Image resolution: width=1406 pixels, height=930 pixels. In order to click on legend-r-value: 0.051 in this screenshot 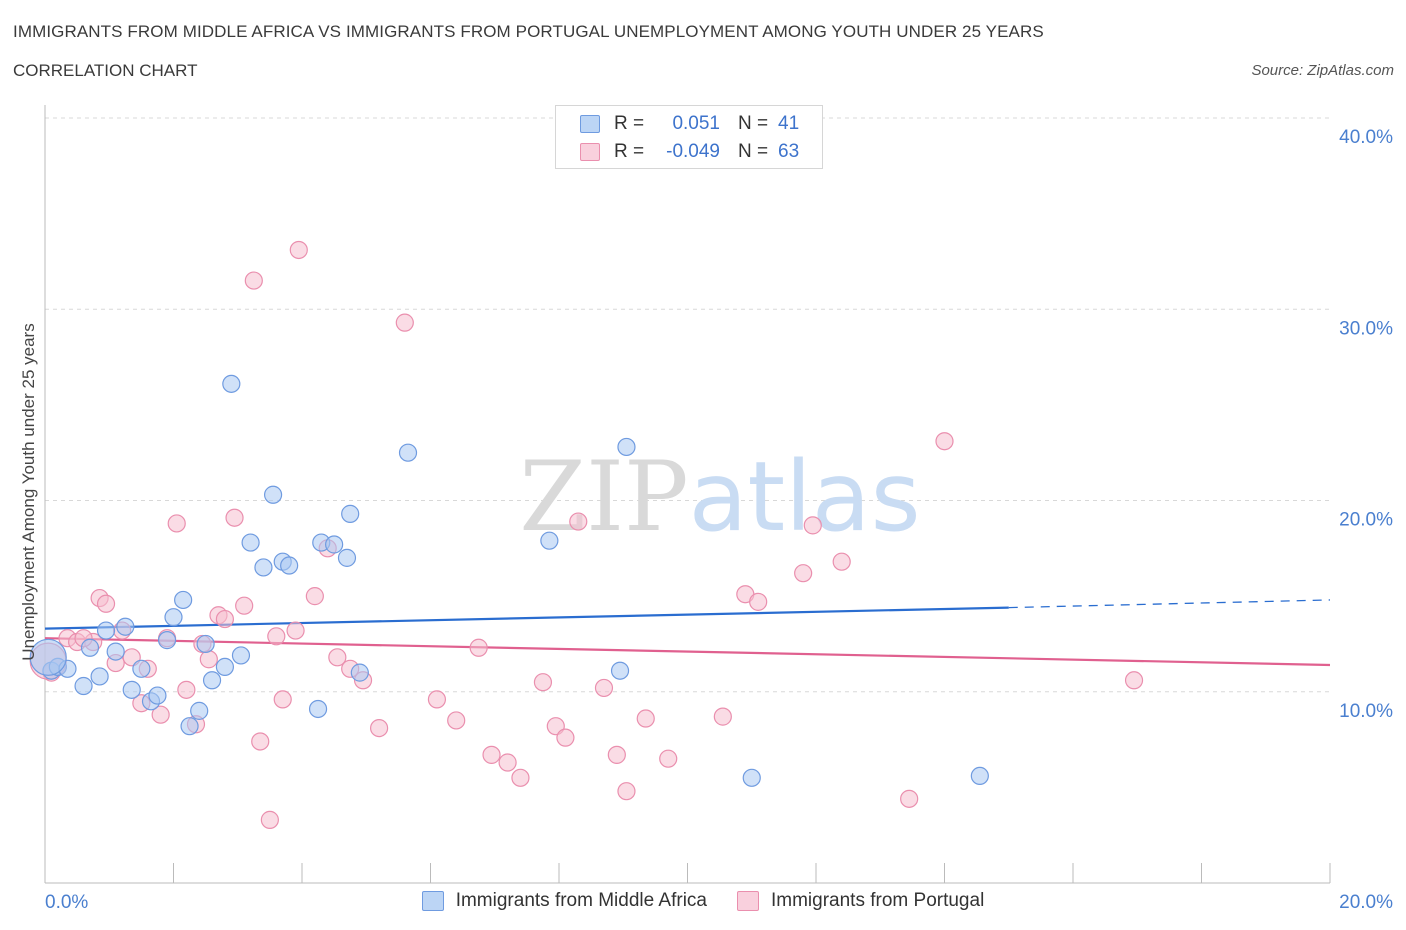, I will do `click(696, 123)`.